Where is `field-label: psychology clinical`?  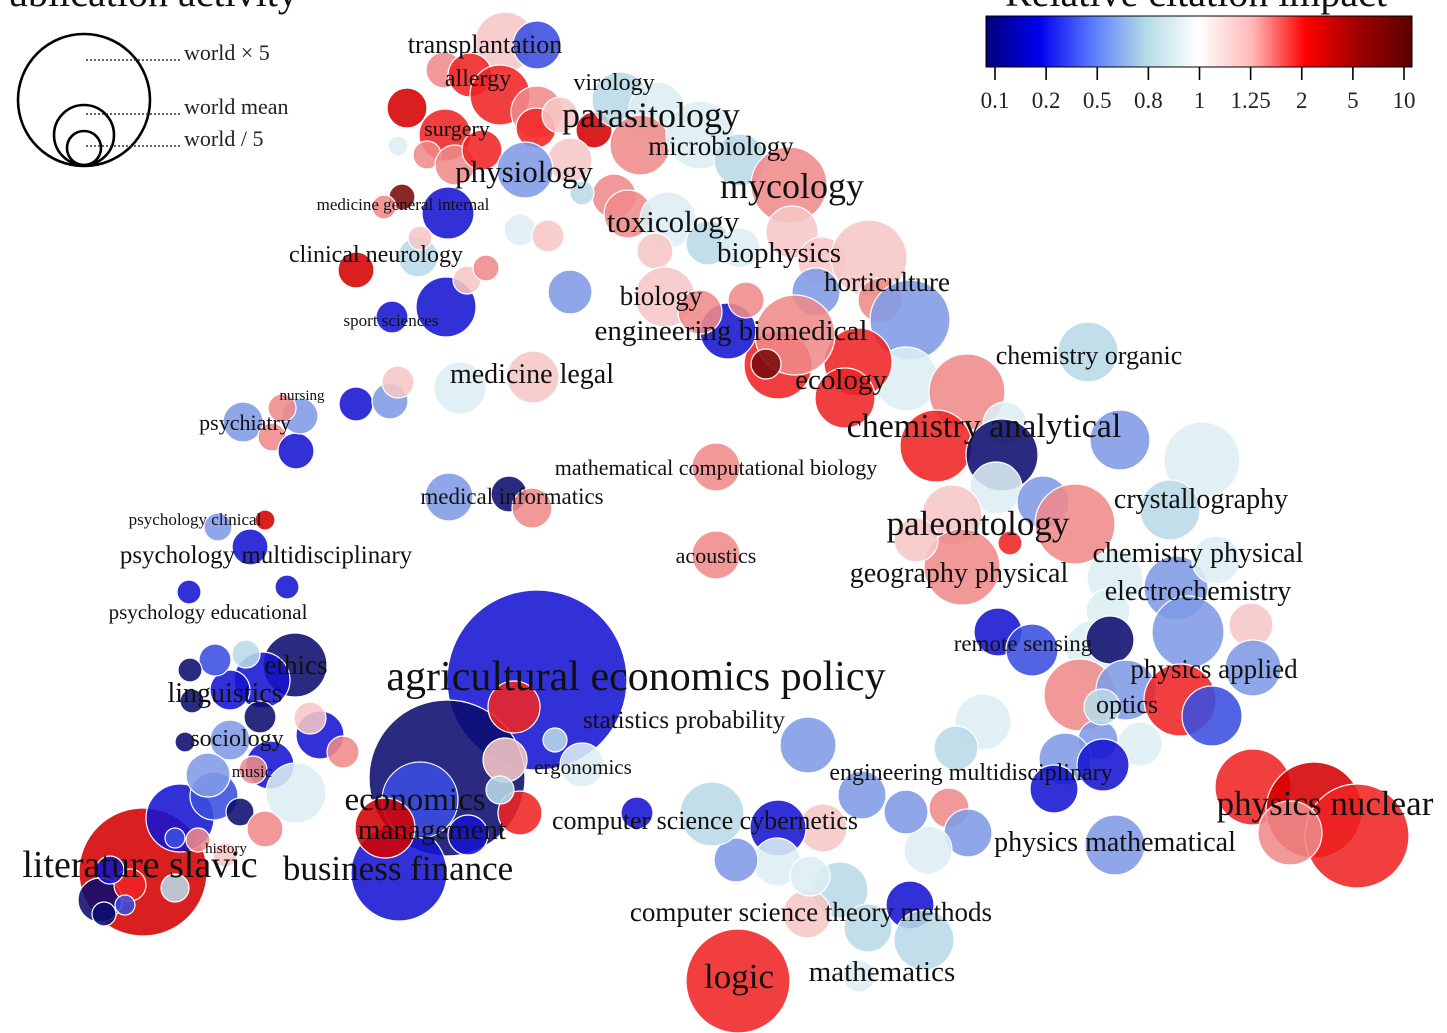 field-label: psychology clinical is located at coordinates (195, 519).